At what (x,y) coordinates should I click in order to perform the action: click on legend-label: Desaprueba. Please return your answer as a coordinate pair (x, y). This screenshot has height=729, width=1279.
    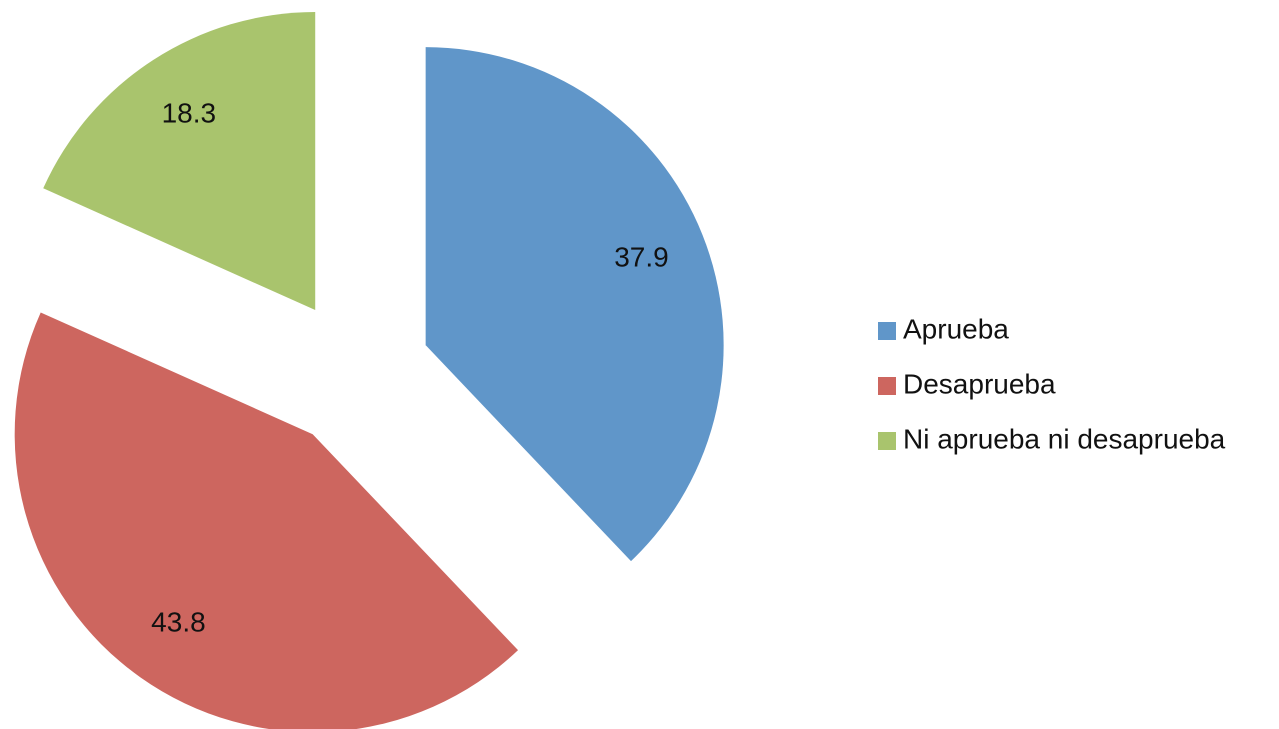
    Looking at the image, I should click on (979, 383).